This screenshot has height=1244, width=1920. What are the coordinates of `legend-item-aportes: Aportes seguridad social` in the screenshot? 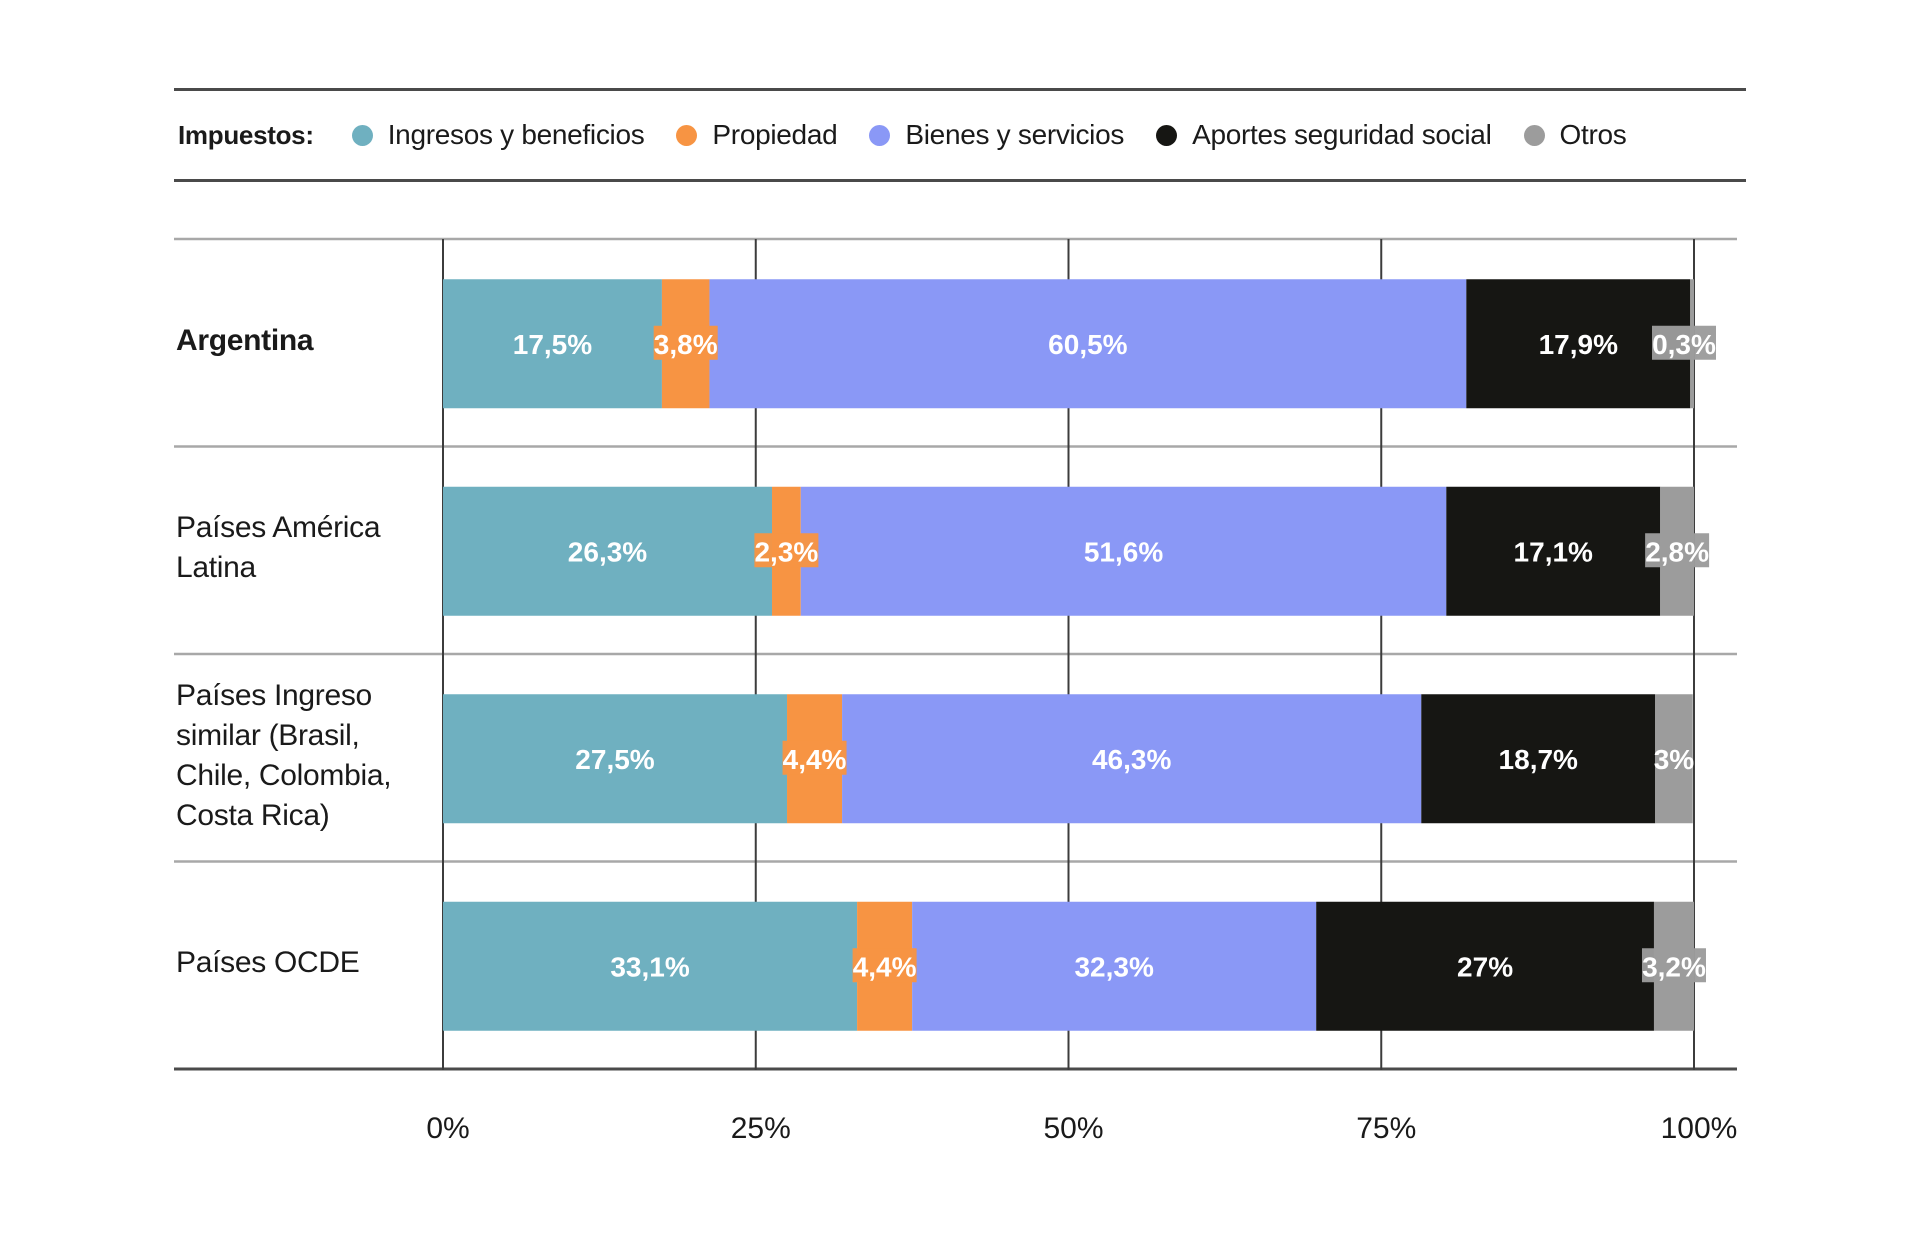 It's located at (1324, 135).